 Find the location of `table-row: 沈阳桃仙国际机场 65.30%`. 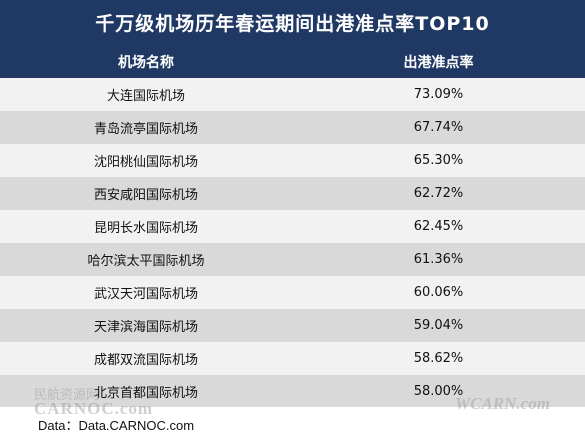

table-row: 沈阳桃仙国际机场 65.30% is located at coordinates (292, 160).